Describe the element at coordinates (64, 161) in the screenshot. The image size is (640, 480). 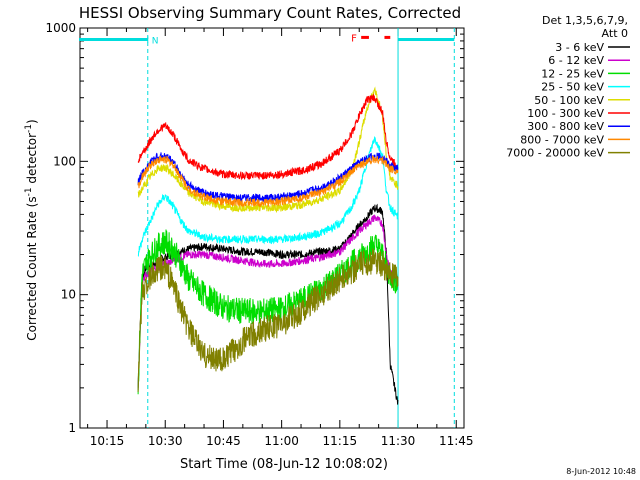
I see `y-tick-label: 100` at that location.